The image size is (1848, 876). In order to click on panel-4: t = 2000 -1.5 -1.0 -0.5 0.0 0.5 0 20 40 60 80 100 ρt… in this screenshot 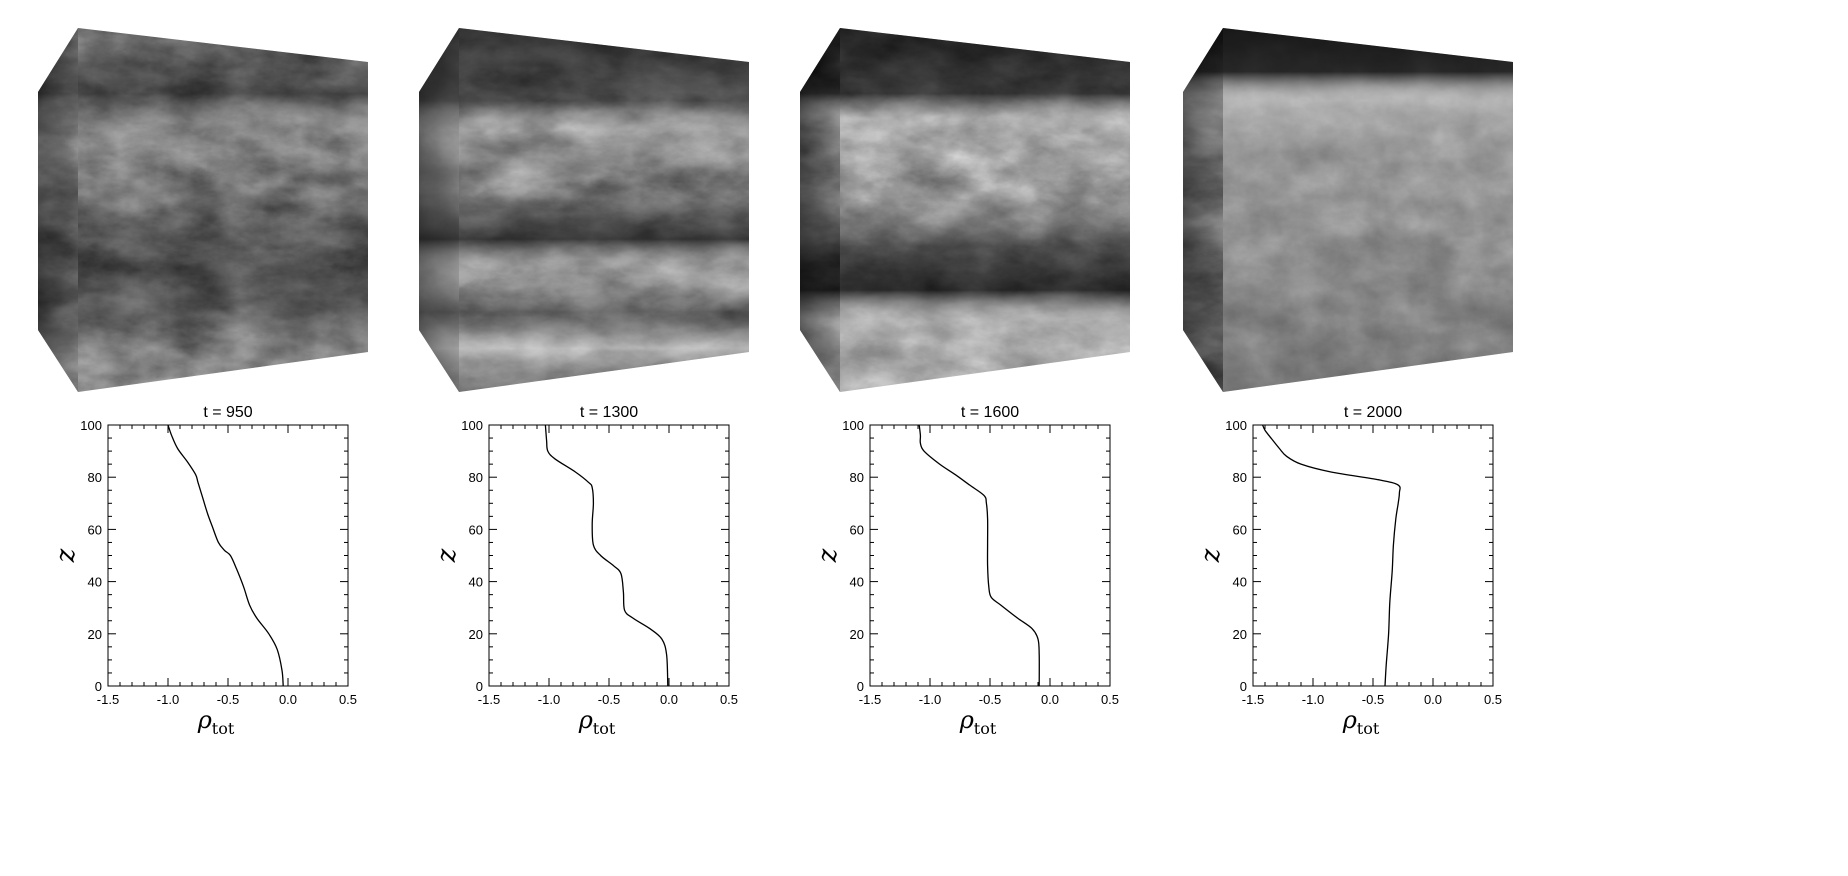, I will do `click(1348, 383)`.